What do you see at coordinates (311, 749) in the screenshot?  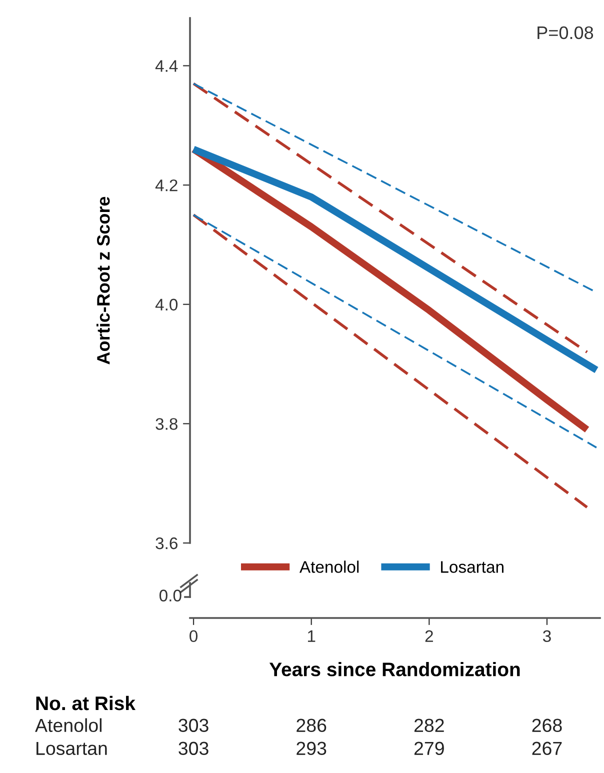 I see `text: 293` at bounding box center [311, 749].